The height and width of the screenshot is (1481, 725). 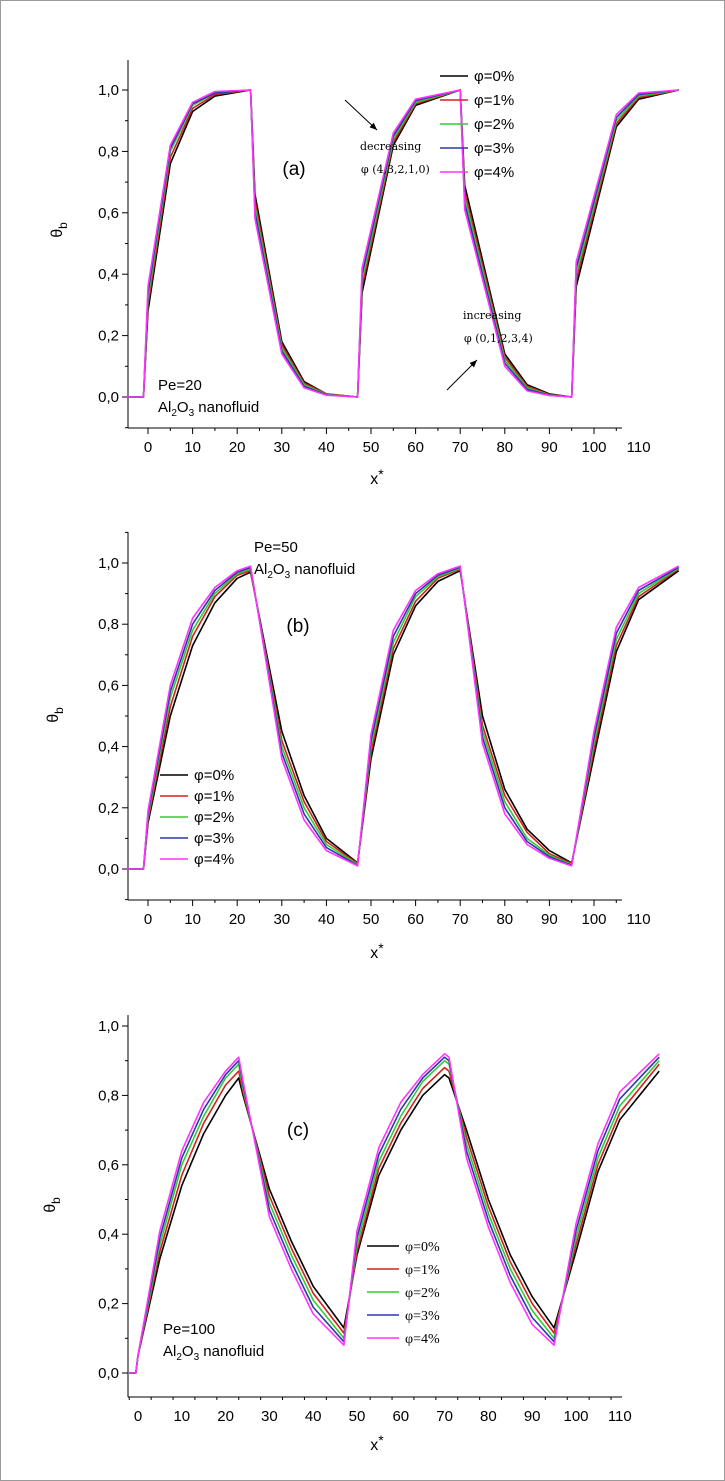 I want to click on annotation-label: decreasing, so click(x=390, y=146).